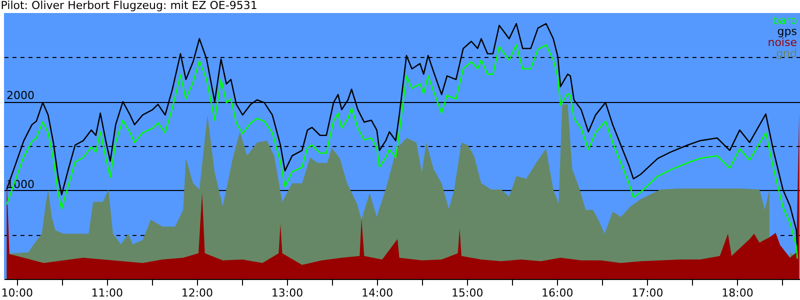 Image resolution: width=800 pixels, height=300 pixels. What do you see at coordinates (783, 42) in the screenshot?
I see `text: noise` at bounding box center [783, 42].